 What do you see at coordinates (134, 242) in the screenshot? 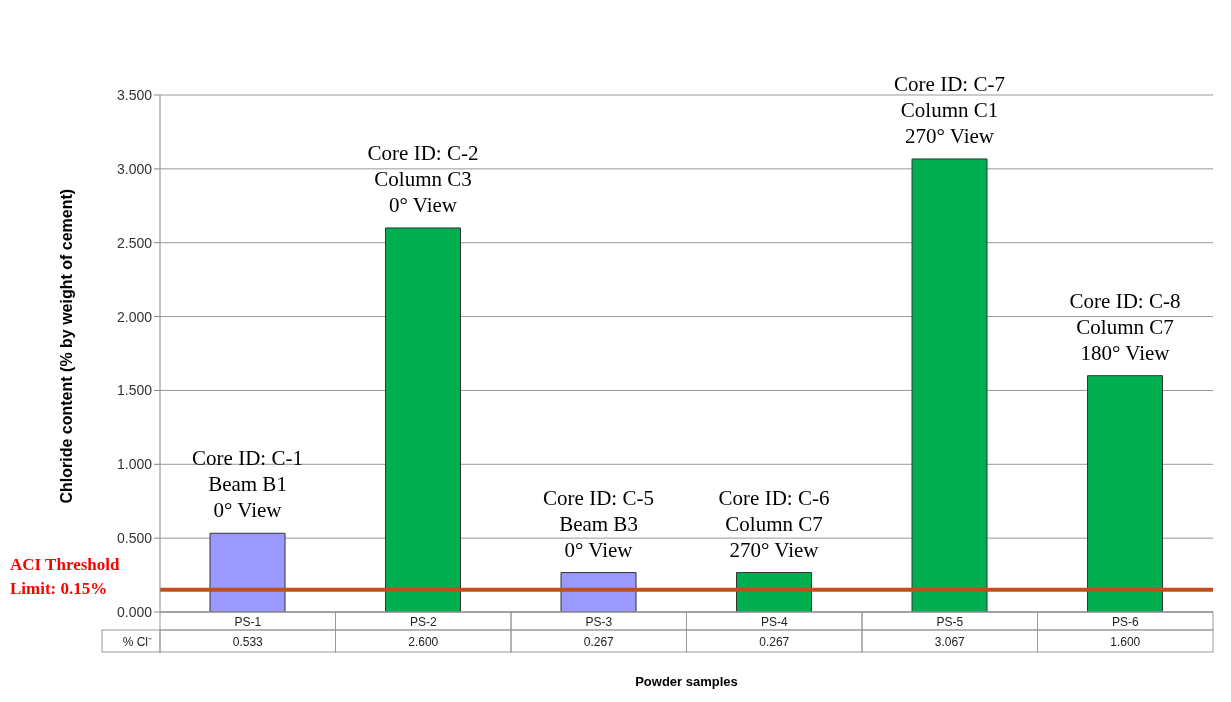
I see `y-tick-label: 2.500` at bounding box center [134, 242].